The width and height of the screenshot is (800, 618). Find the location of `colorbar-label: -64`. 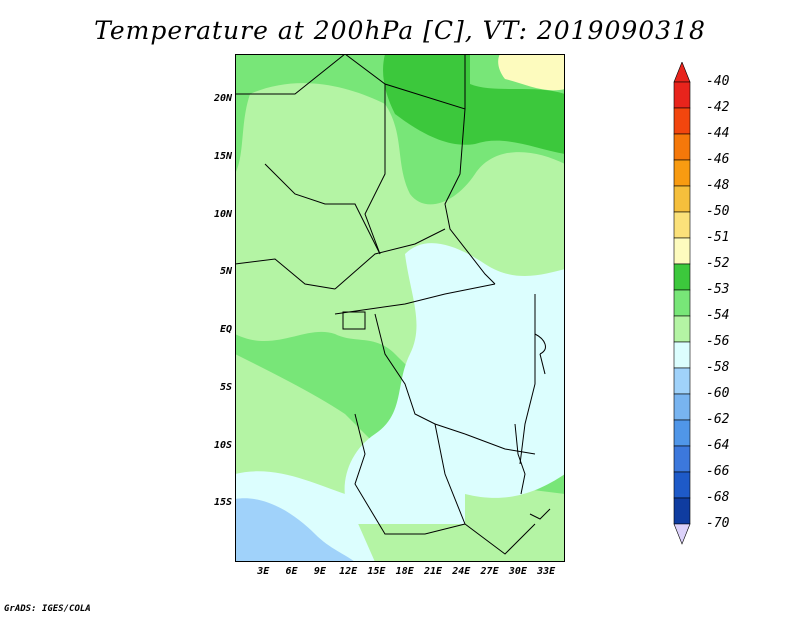

colorbar-label: -64 is located at coordinates (718, 445).